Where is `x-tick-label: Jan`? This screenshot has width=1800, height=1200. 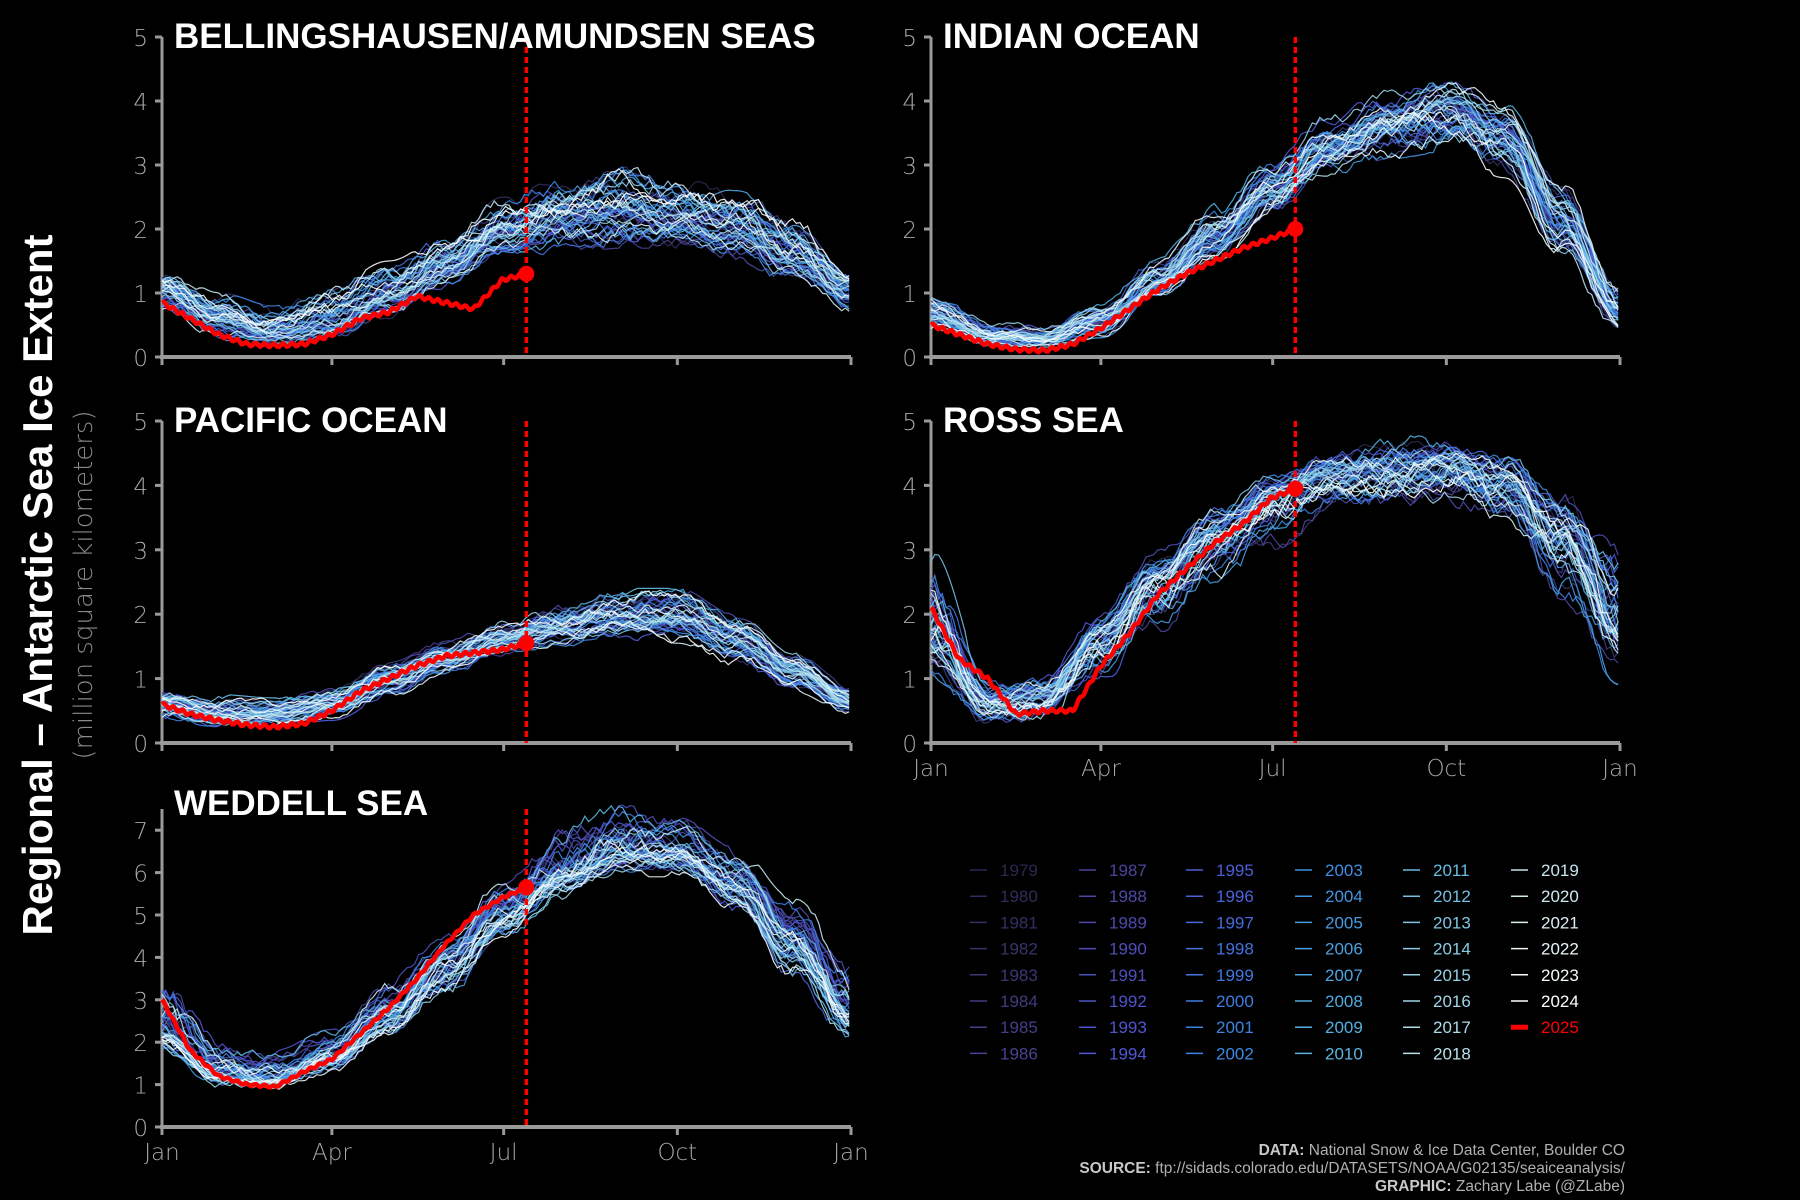 x-tick-label: Jan is located at coordinates (930, 769).